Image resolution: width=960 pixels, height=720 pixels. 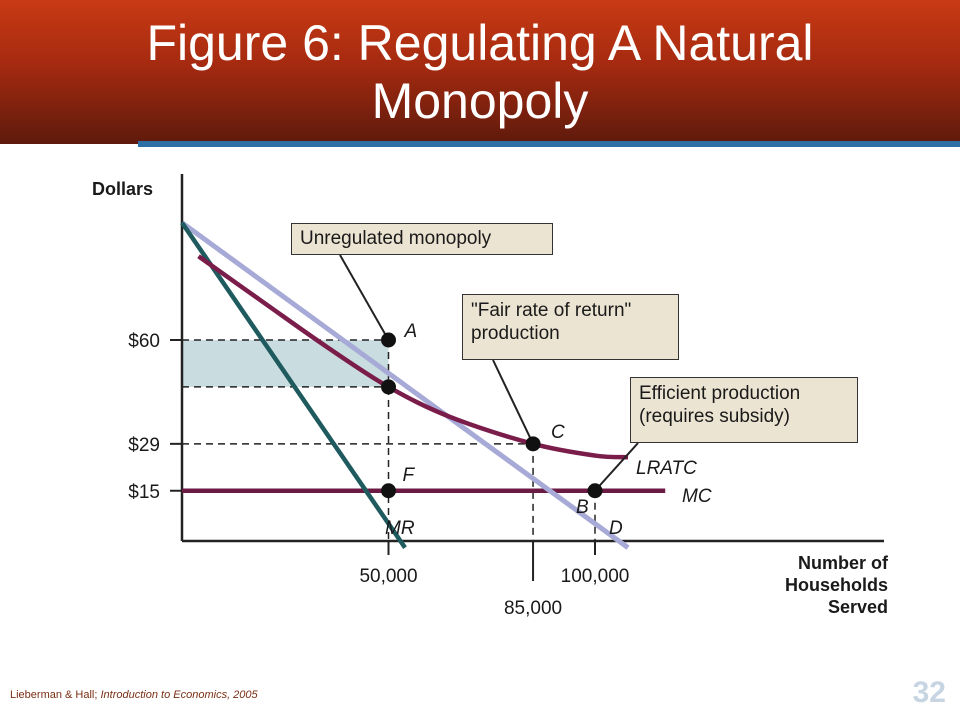 I want to click on title-line-2: Monopoly, so click(x=480, y=101).